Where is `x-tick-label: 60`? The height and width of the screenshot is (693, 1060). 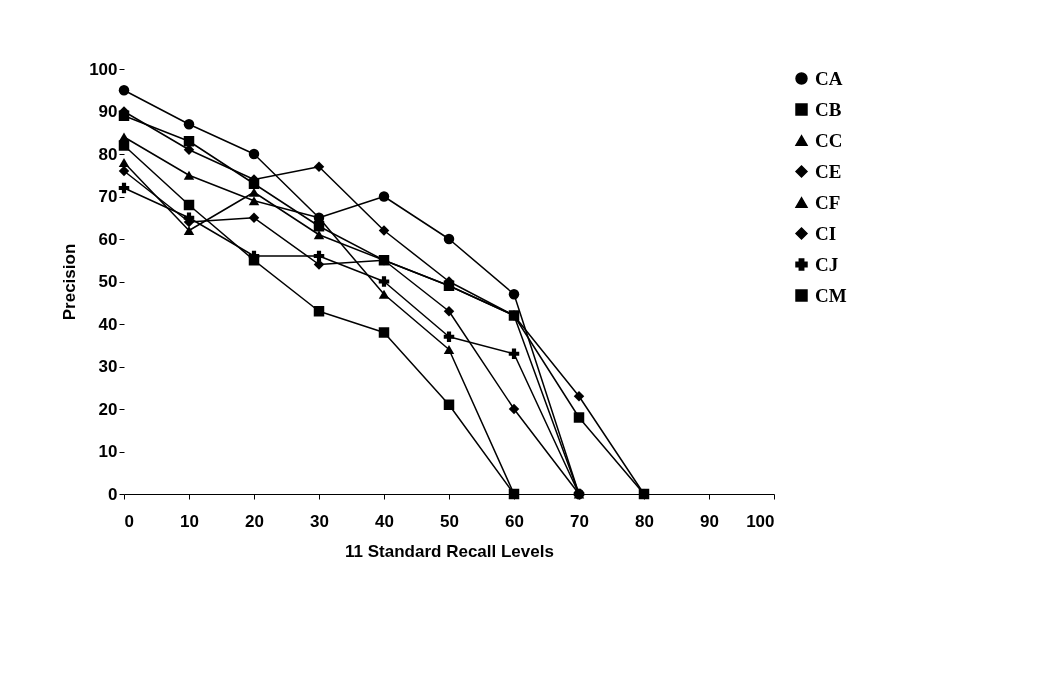 x-tick-label: 60 is located at coordinates (514, 521).